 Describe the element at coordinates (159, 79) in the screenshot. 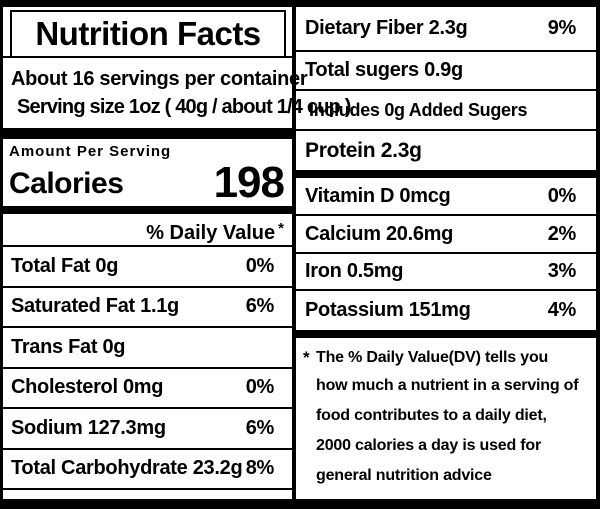

I see `servings-per-container: About 16 servings per container` at that location.